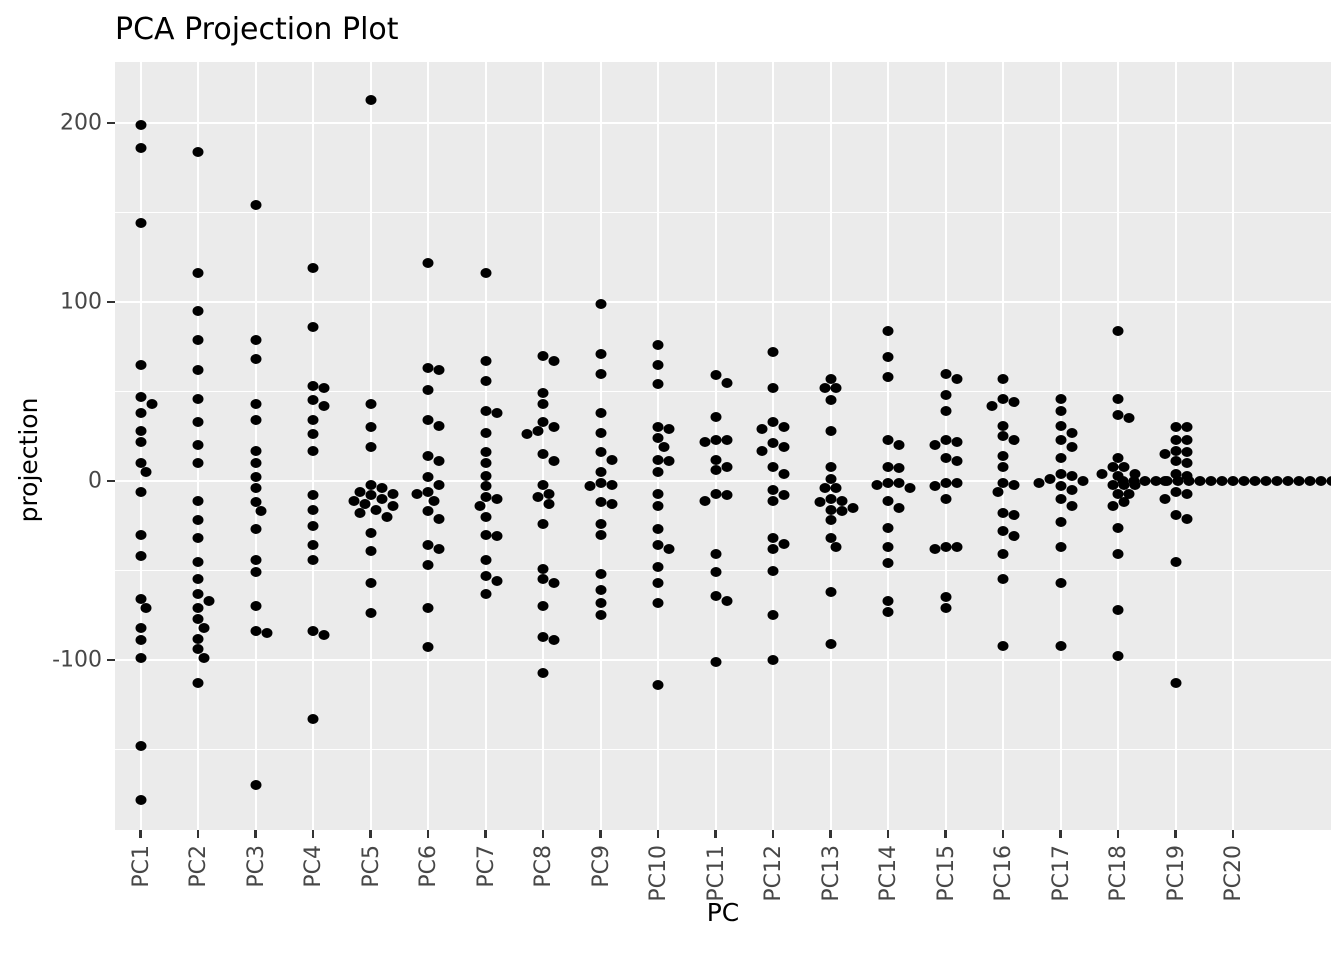 This screenshot has height=960, width=1344. What do you see at coordinates (601, 866) in the screenshot?
I see `x-tick-label: PC9` at bounding box center [601, 866].